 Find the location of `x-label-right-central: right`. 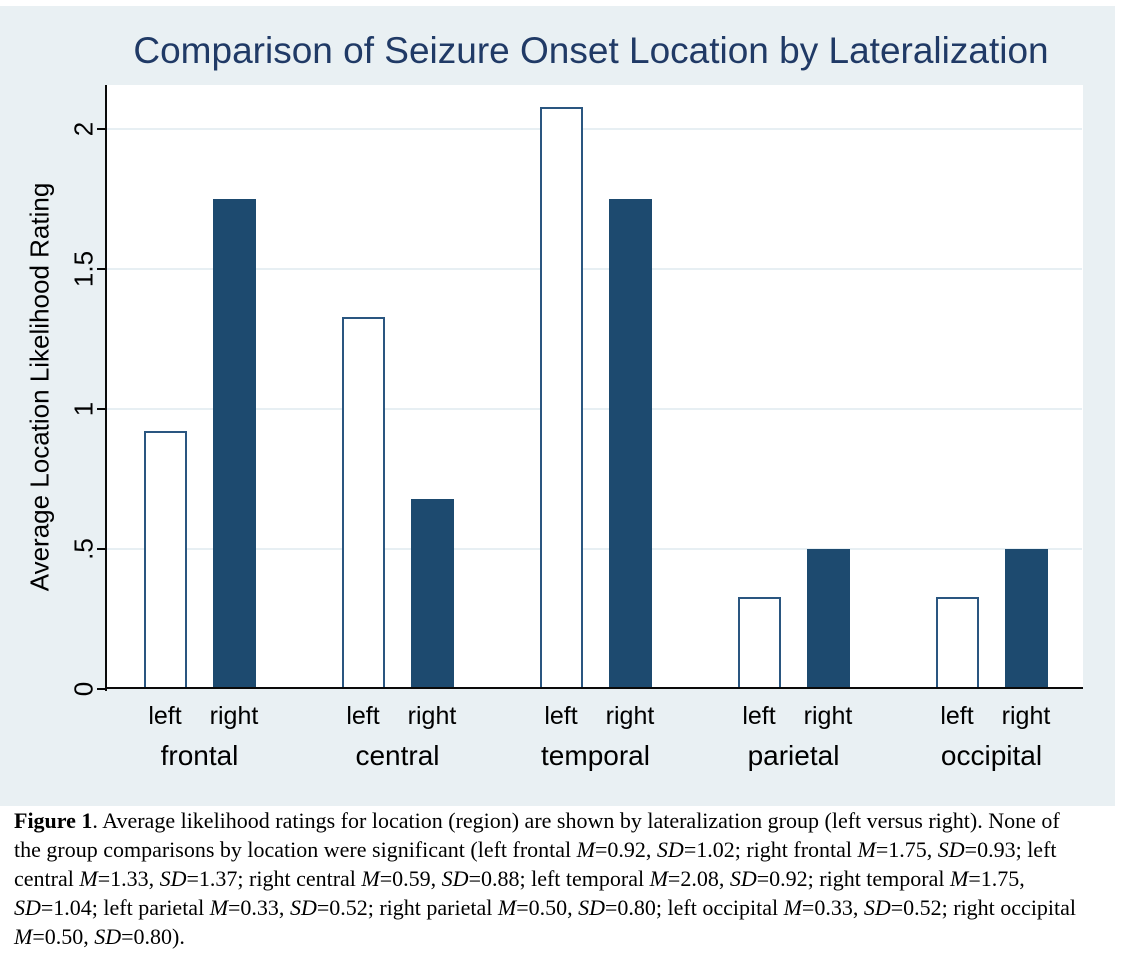

x-label-right-central: right is located at coordinates (432, 716).